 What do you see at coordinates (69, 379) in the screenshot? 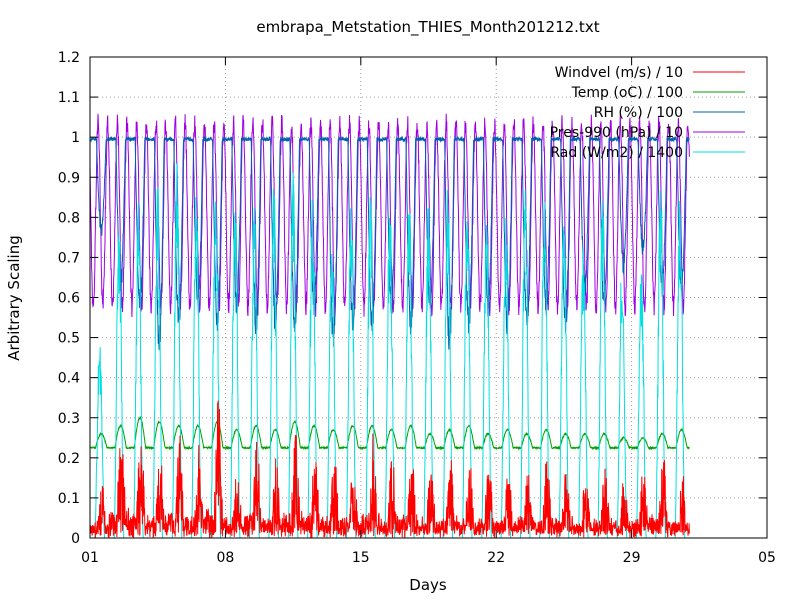
I see `y-tick-label: 0.4` at bounding box center [69, 379].